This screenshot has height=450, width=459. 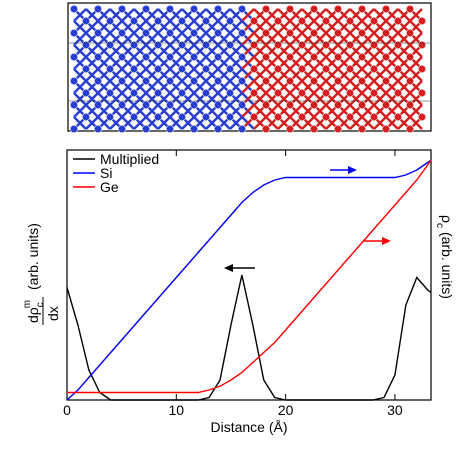 What do you see at coordinates (447, 219) in the screenshot?
I see `y2-label-rho: ρ` at bounding box center [447, 219].